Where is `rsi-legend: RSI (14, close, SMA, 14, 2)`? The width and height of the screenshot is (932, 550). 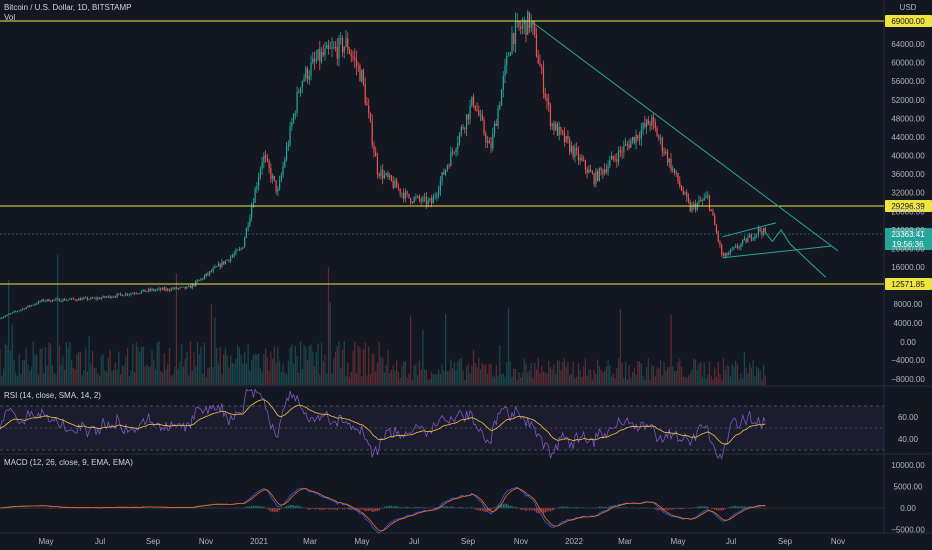 rsi-legend: RSI (14, close, SMA, 14, 2) is located at coordinates (52, 395).